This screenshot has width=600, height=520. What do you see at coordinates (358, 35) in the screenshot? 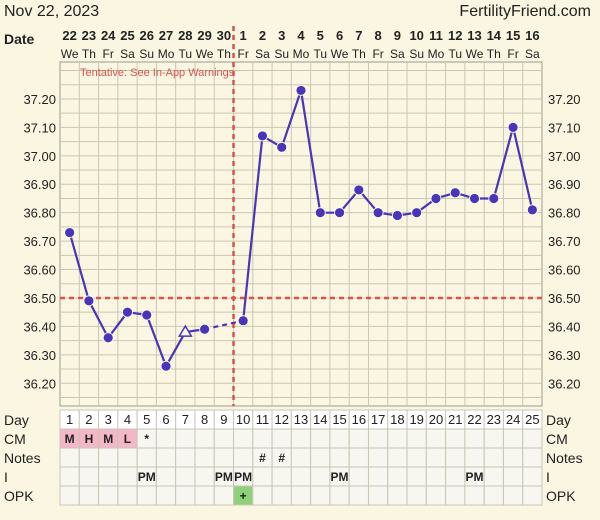
I see `date-label: 7` at bounding box center [358, 35].